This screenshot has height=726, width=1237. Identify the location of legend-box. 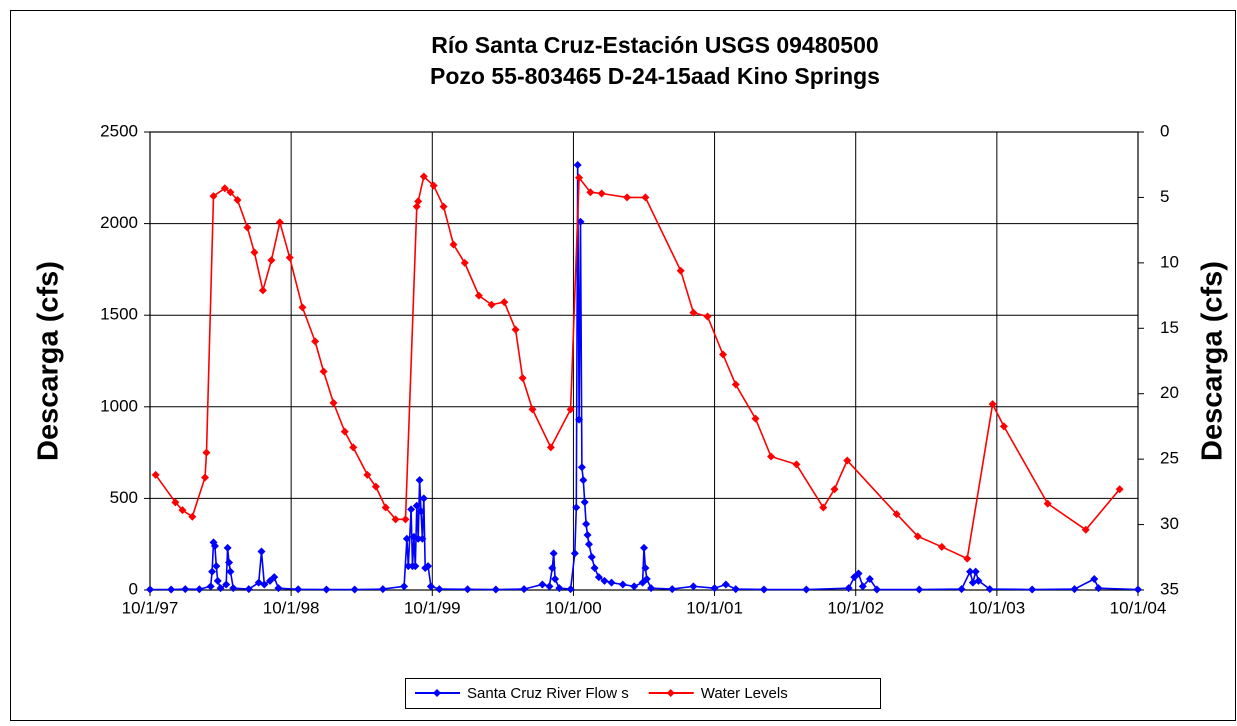
(643, 693).